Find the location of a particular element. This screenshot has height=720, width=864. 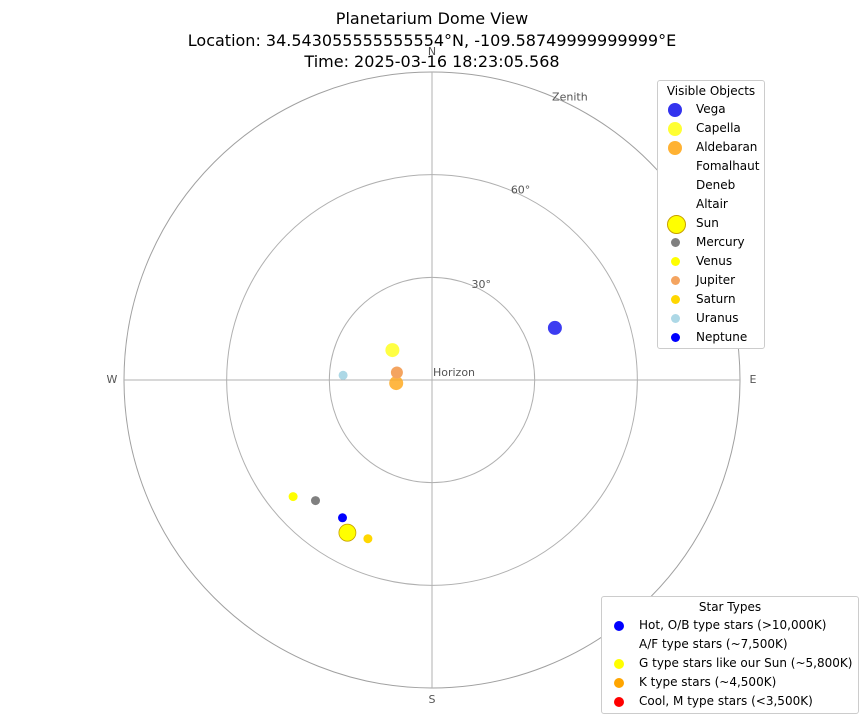

legend-visible-label: Neptune is located at coordinates (722, 337).